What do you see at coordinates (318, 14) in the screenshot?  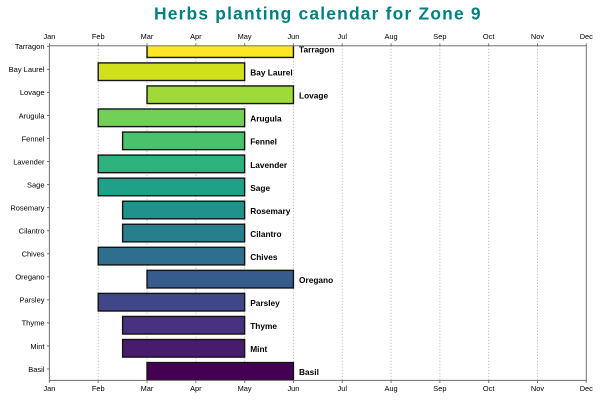 I see `svg-text:Herbs planting calendar for Zo: Herbs planting calendar for Zone 9` at bounding box center [318, 14].